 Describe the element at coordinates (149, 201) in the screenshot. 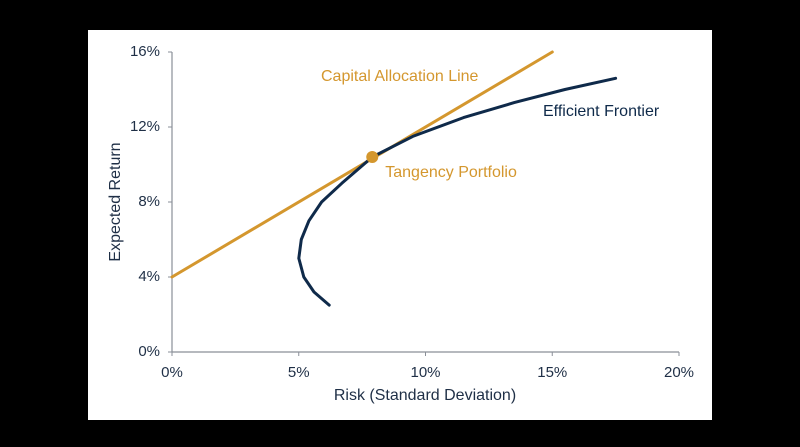

I see `y-tick-label: 8%` at that location.